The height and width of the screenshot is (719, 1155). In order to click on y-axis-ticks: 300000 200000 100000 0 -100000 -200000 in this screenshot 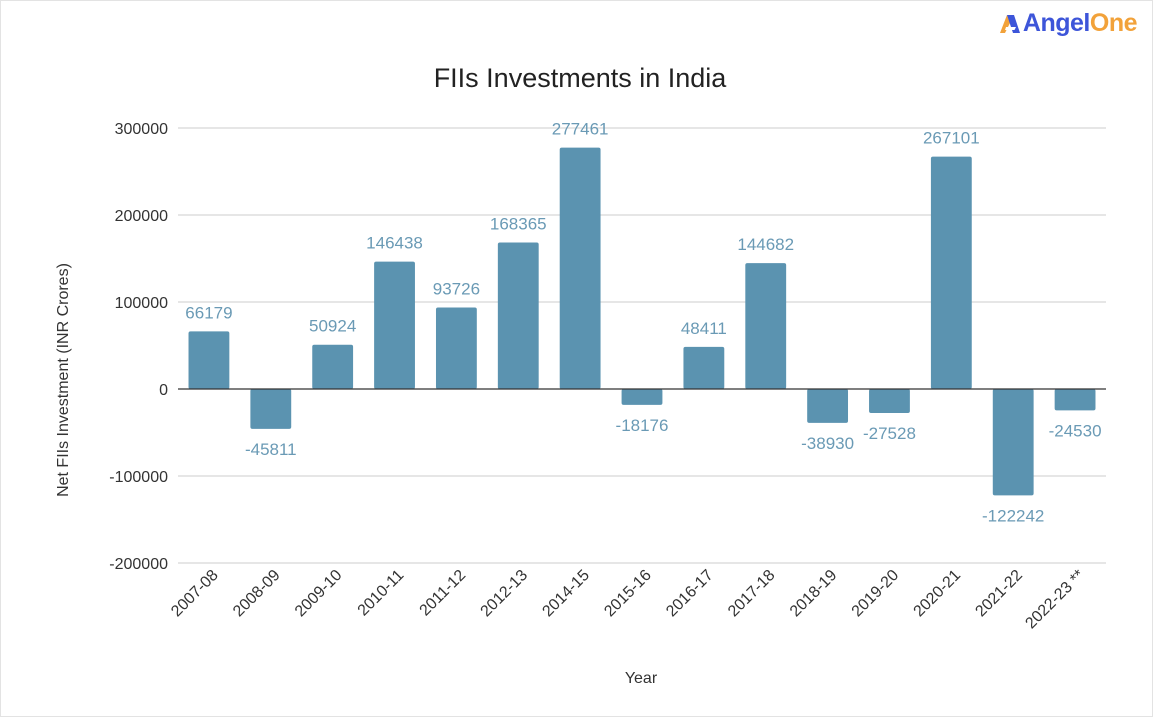, I will do `click(138, 347)`.